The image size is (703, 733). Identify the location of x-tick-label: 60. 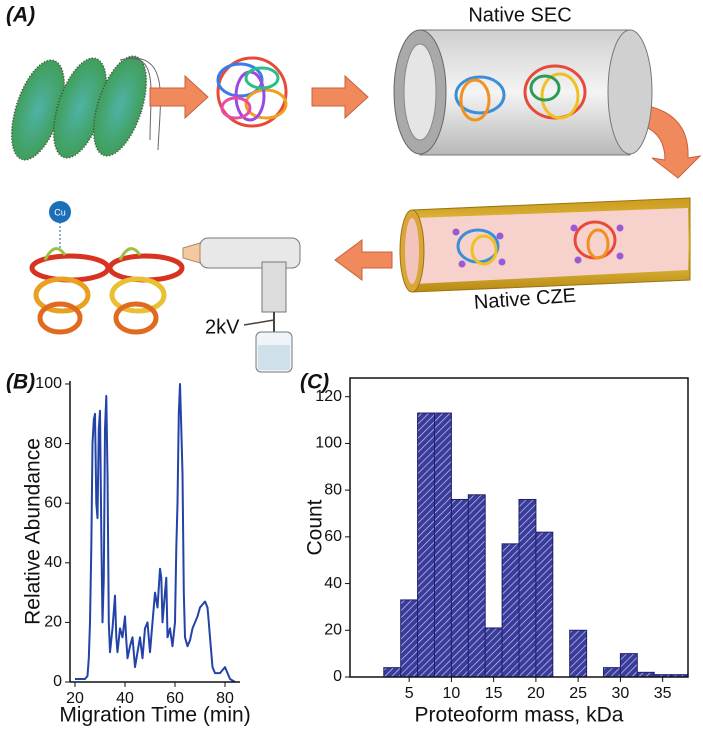
(175, 698).